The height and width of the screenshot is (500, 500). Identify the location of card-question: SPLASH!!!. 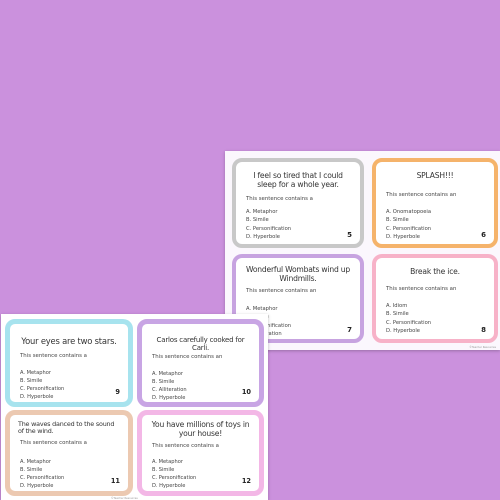
(435, 175).